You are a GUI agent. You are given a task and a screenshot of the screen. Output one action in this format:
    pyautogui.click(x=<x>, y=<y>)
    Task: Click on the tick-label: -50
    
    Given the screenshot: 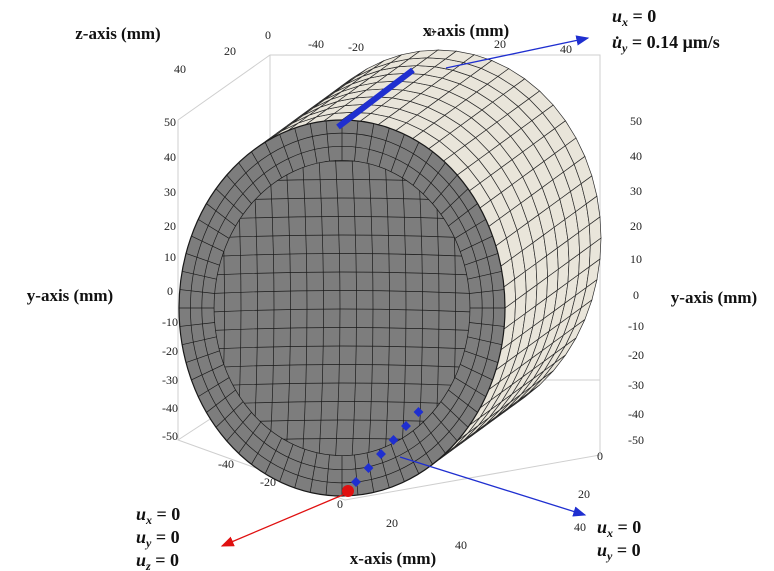 What is the action you would take?
    pyautogui.click(x=636, y=440)
    